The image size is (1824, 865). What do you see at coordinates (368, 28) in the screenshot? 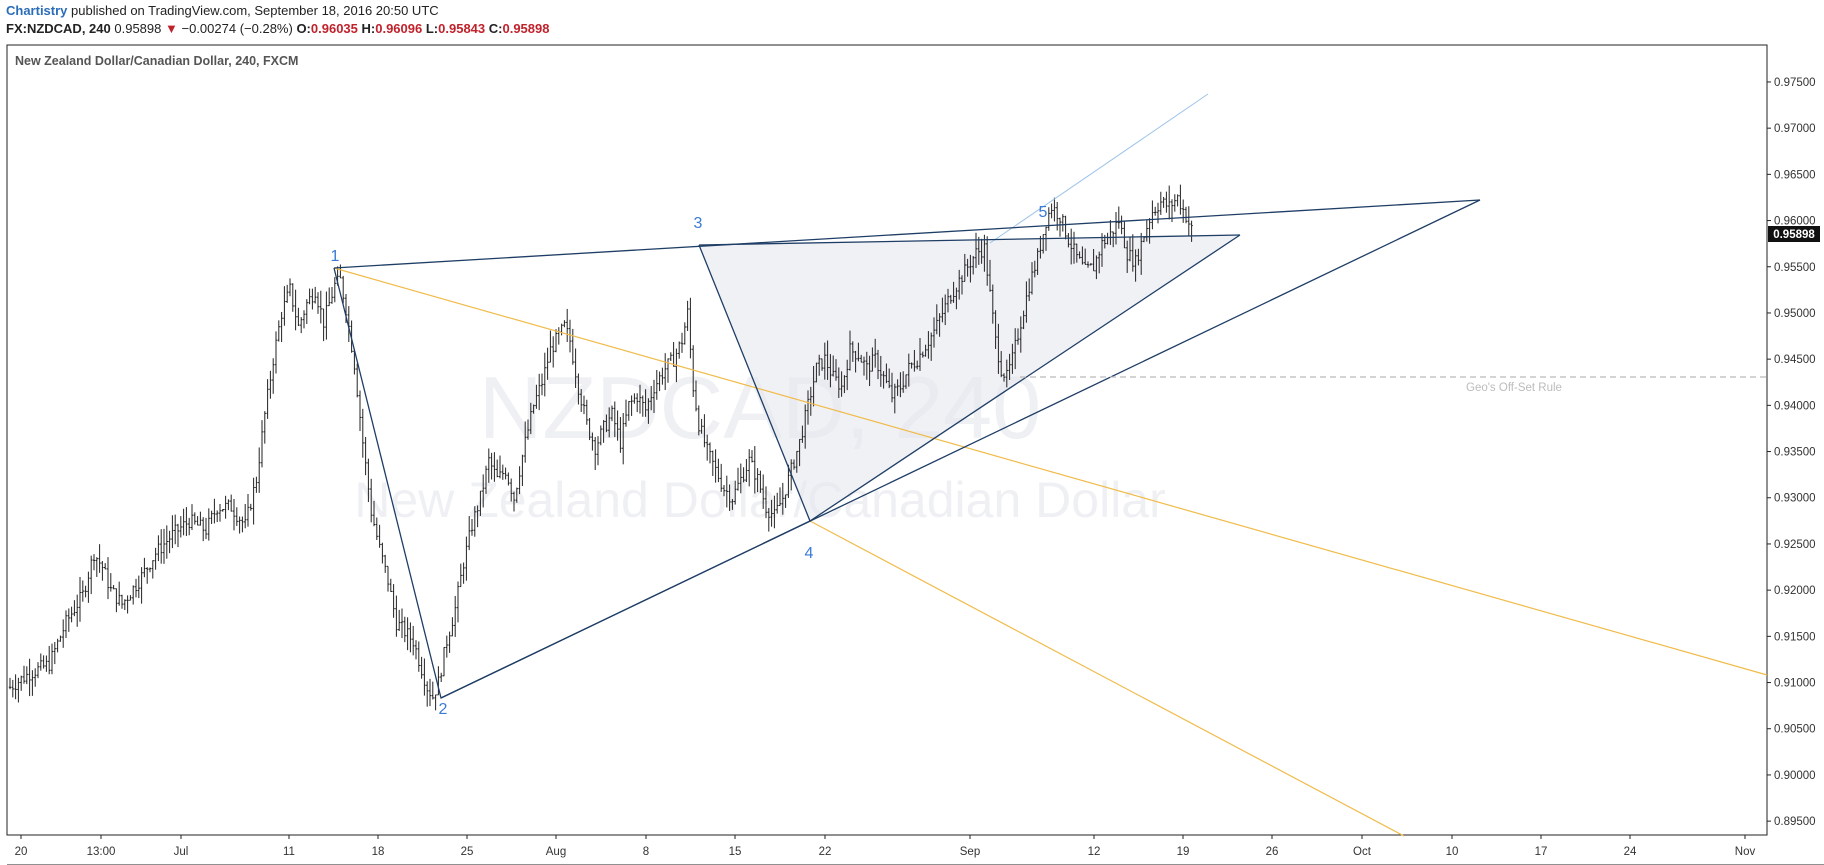
I see `high-label: H:` at bounding box center [368, 28].